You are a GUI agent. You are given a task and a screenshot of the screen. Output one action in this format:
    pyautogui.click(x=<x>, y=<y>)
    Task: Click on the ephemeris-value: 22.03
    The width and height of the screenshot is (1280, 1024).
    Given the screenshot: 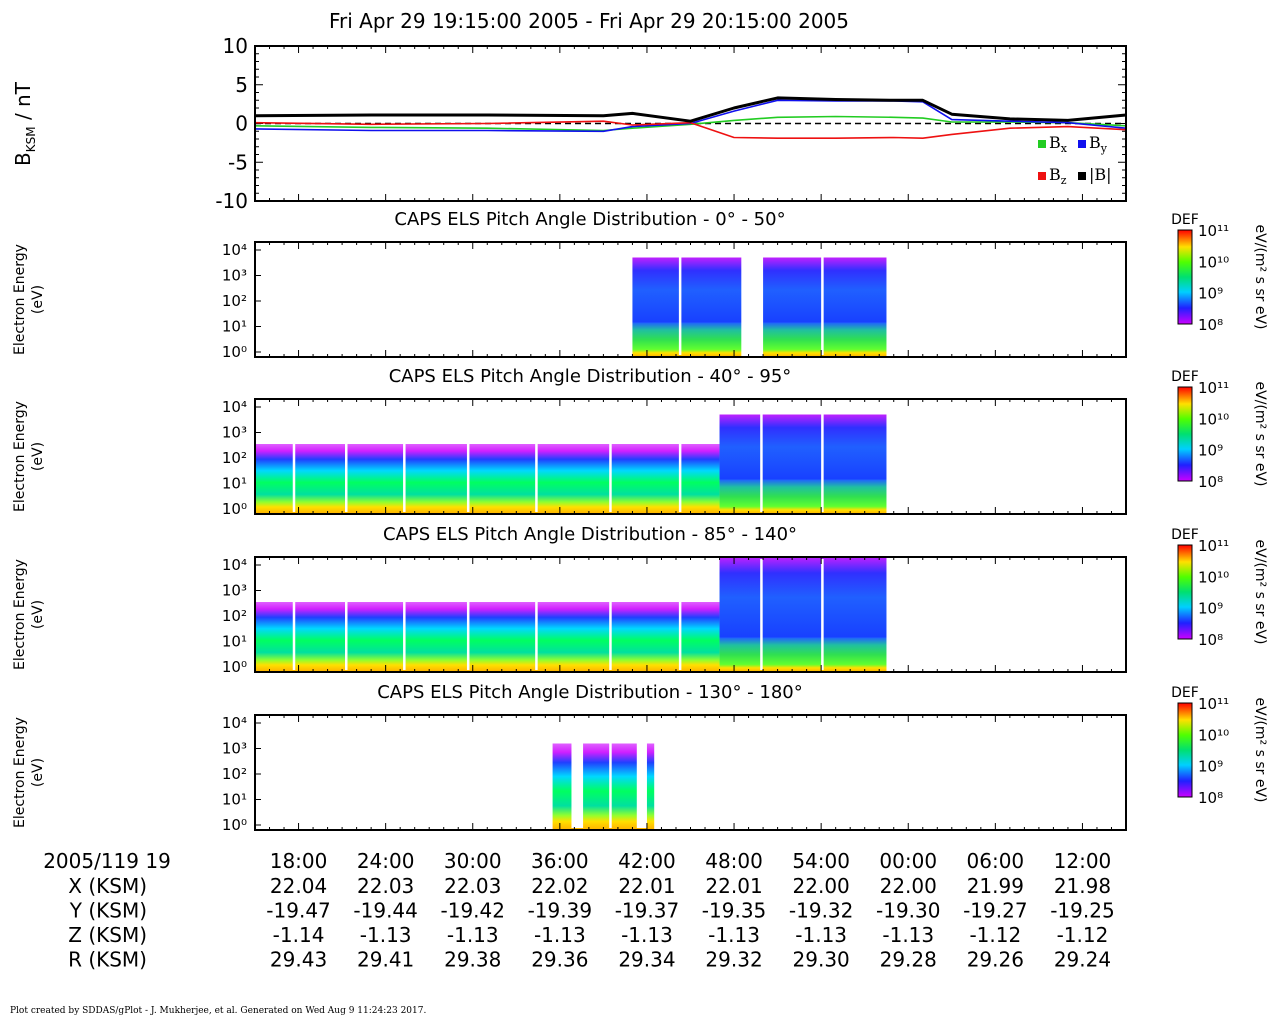 What is the action you would take?
    pyautogui.click(x=385, y=886)
    